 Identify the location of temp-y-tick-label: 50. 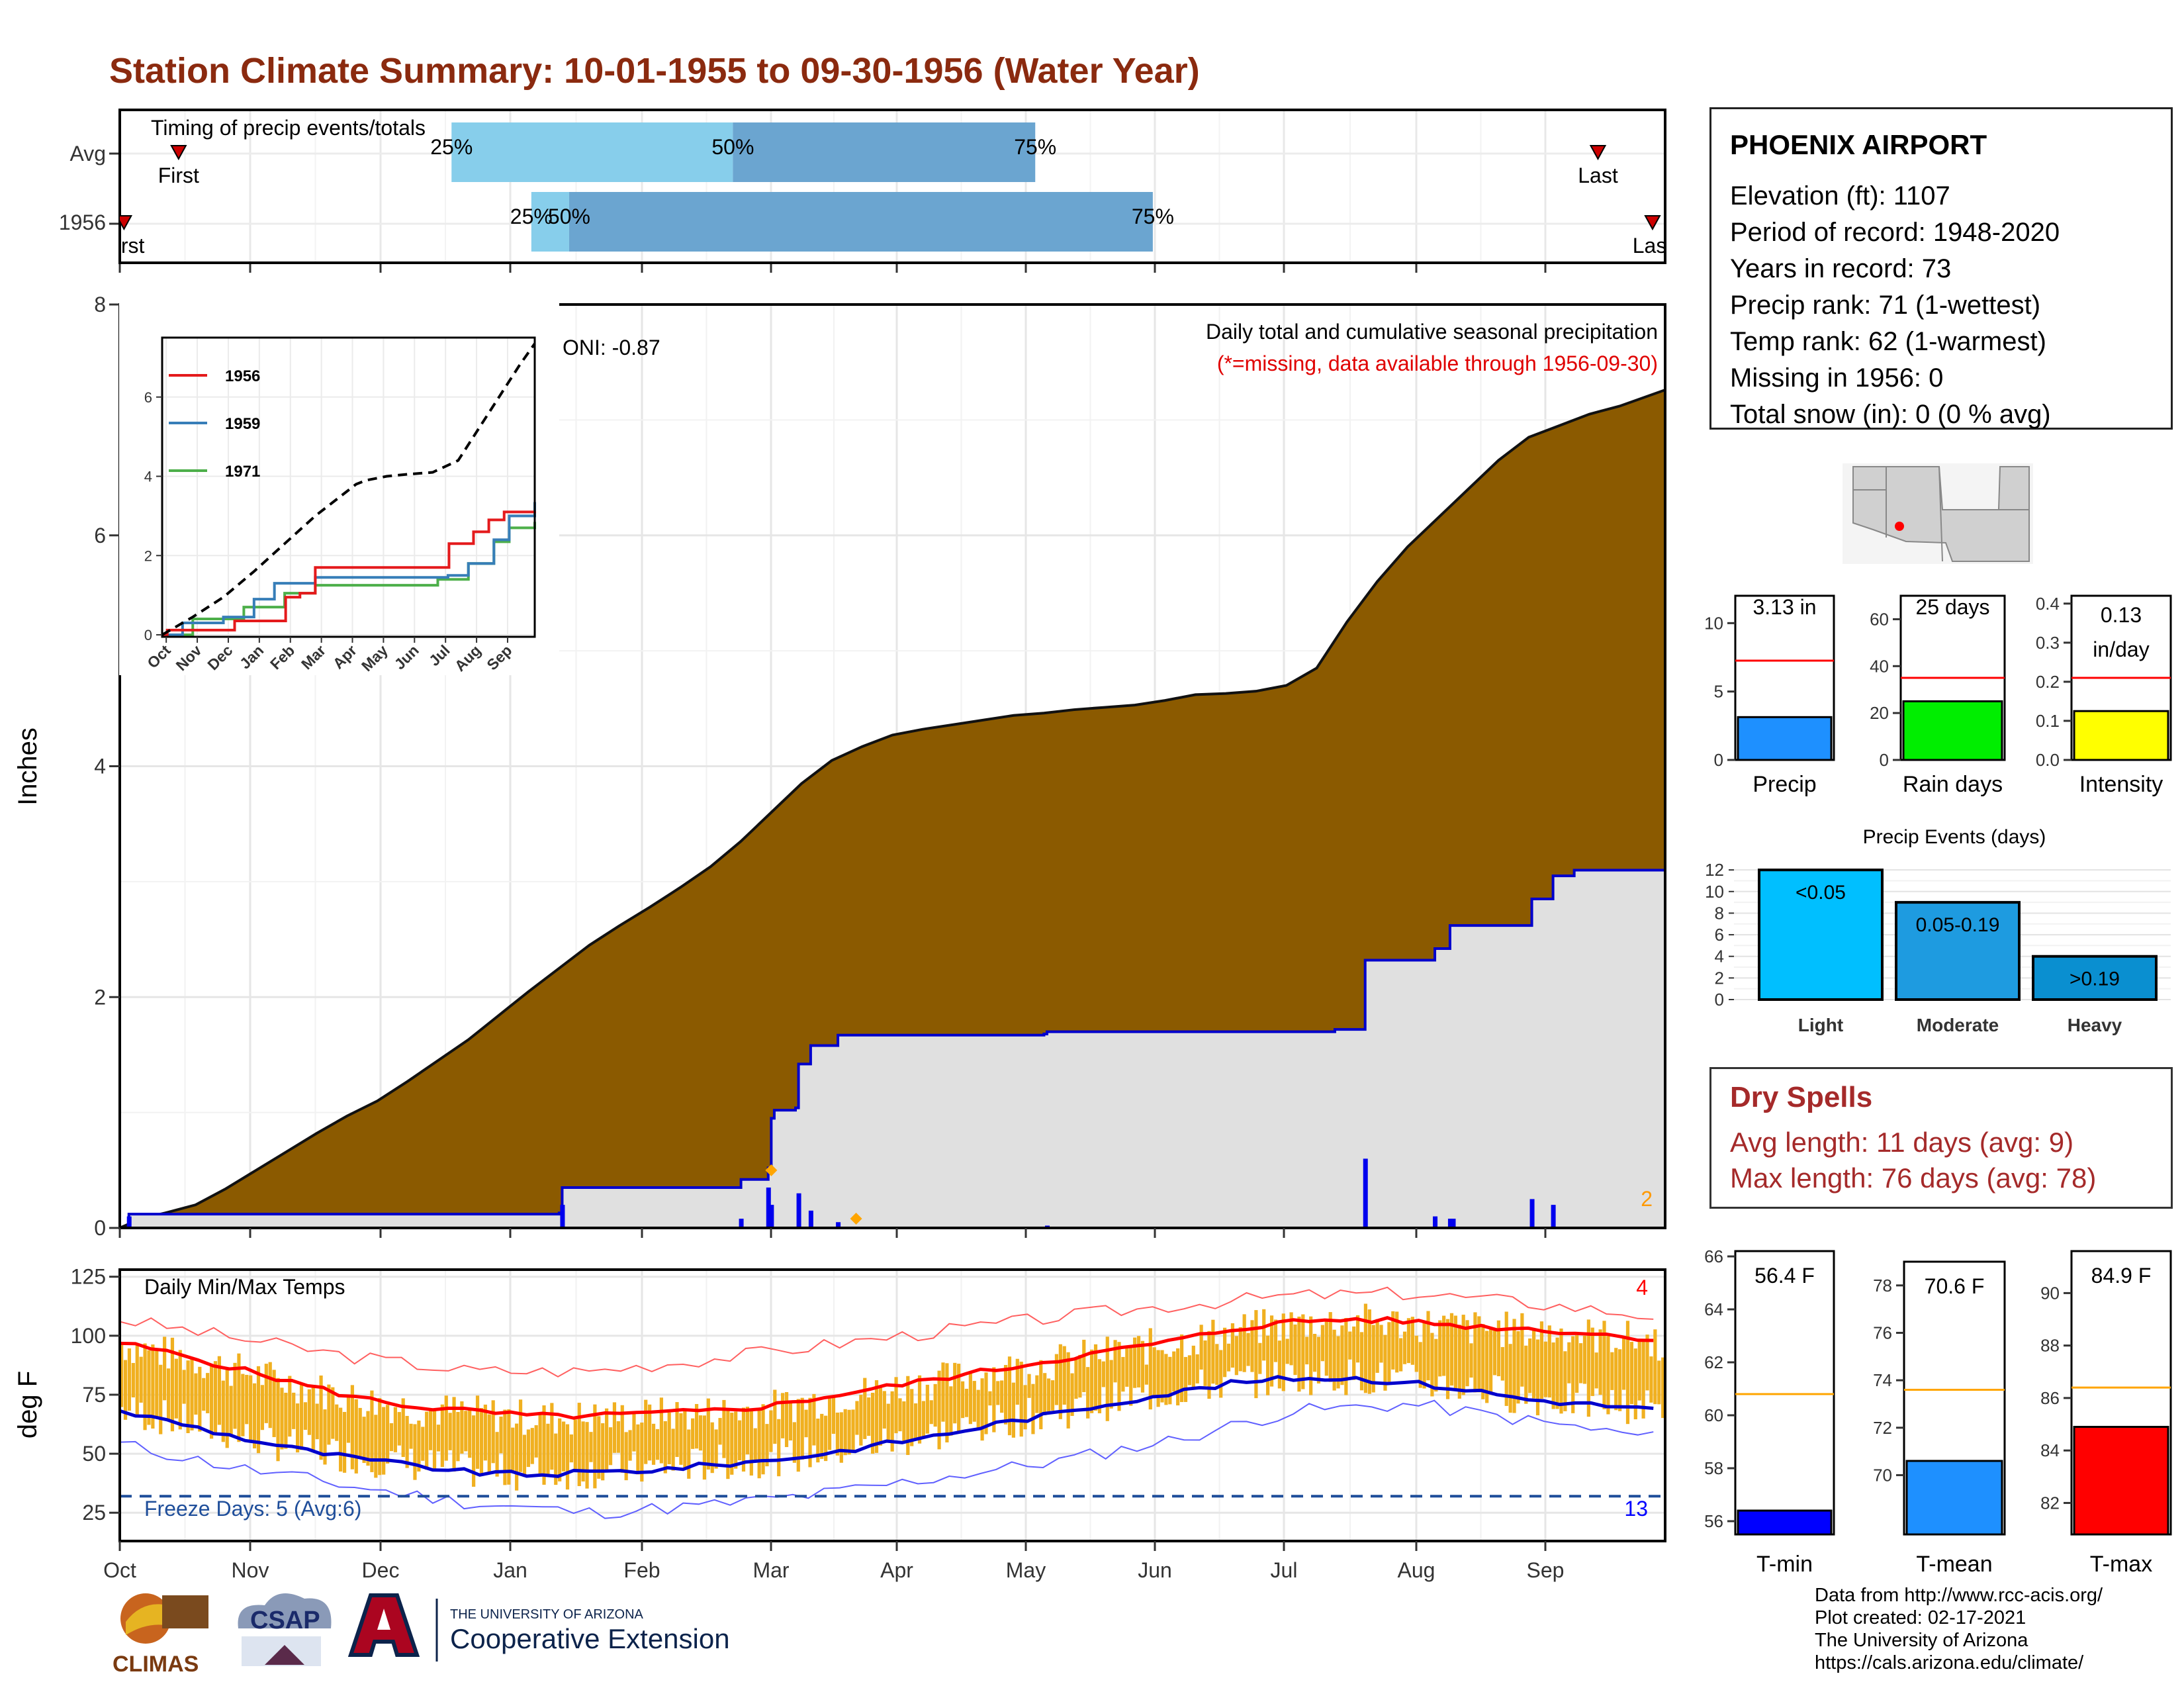
(94, 1454).